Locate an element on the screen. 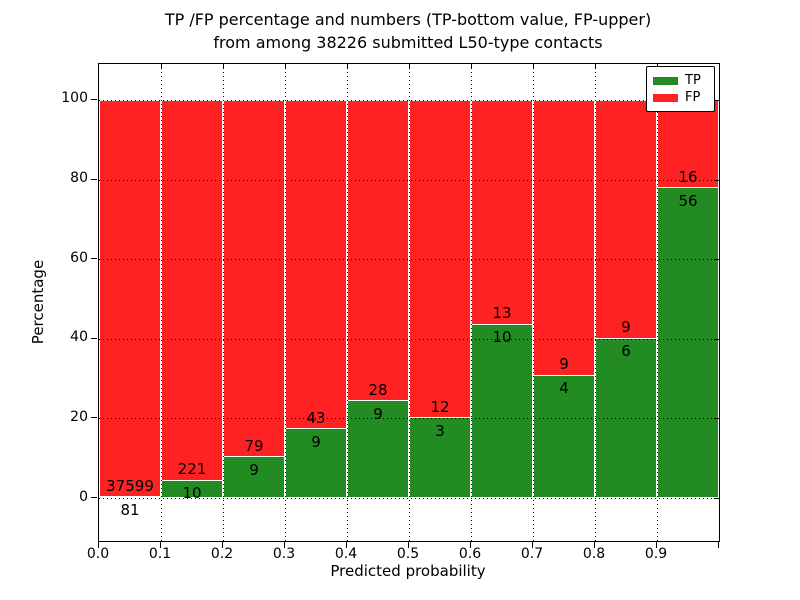 Image resolution: width=800 pixels, height=600 pixels. stacked-bar-0.6-0.7 is located at coordinates (502, 299).